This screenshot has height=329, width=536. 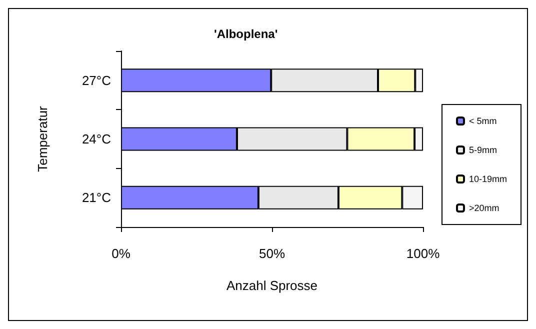 I want to click on y-tick-label: 24°C, so click(x=96, y=139).